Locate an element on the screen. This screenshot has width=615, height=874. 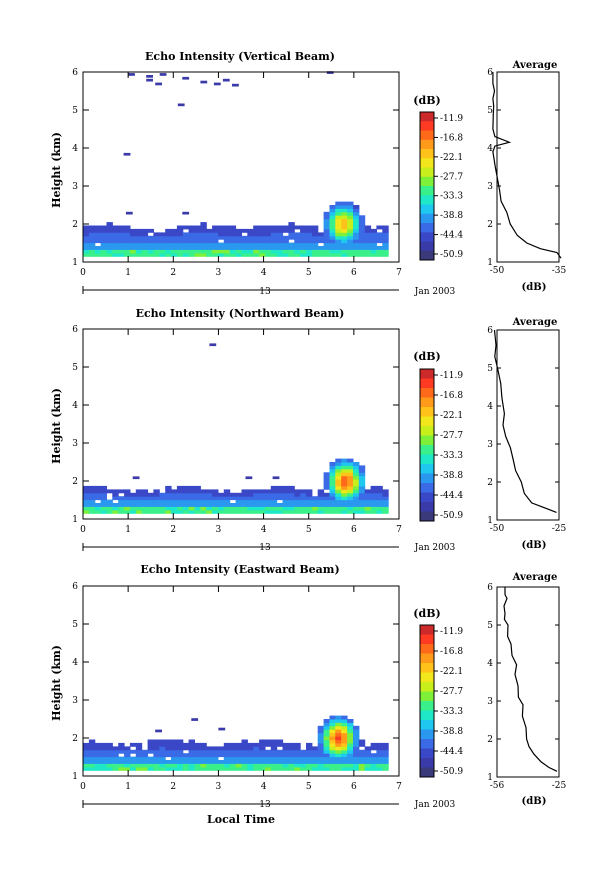
y-tick-label: 2 is located at coordinates (75, 739).